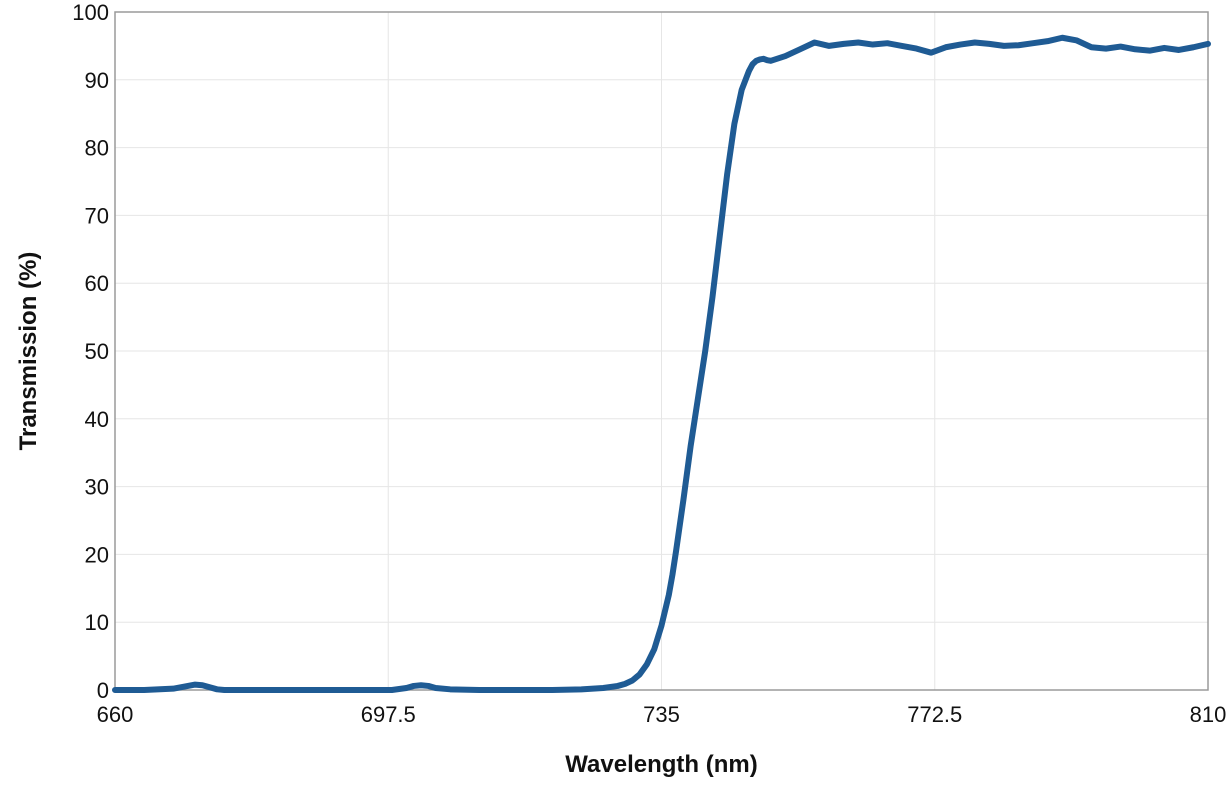 The image size is (1231, 808). I want to click on y-tick-label: 40, so click(97, 419).